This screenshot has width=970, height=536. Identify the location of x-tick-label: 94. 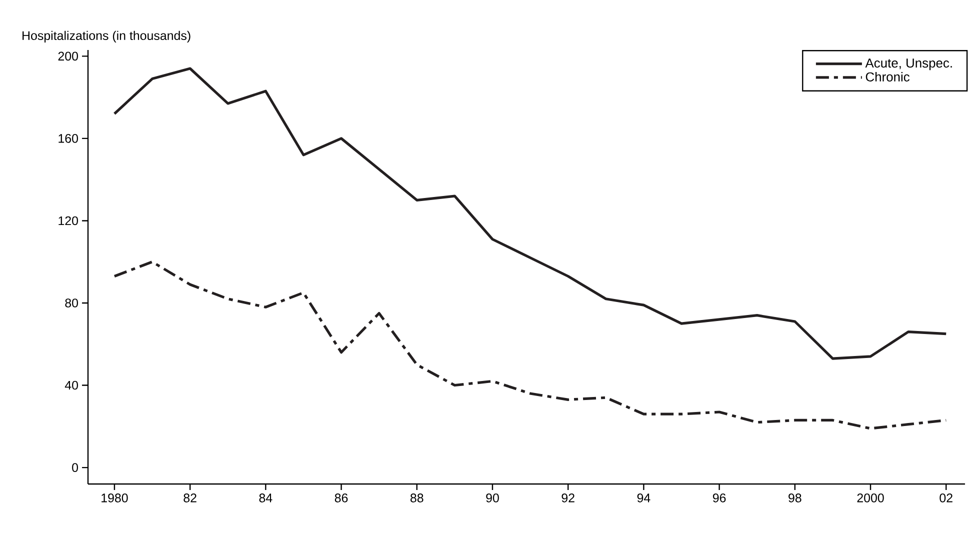
(643, 498).